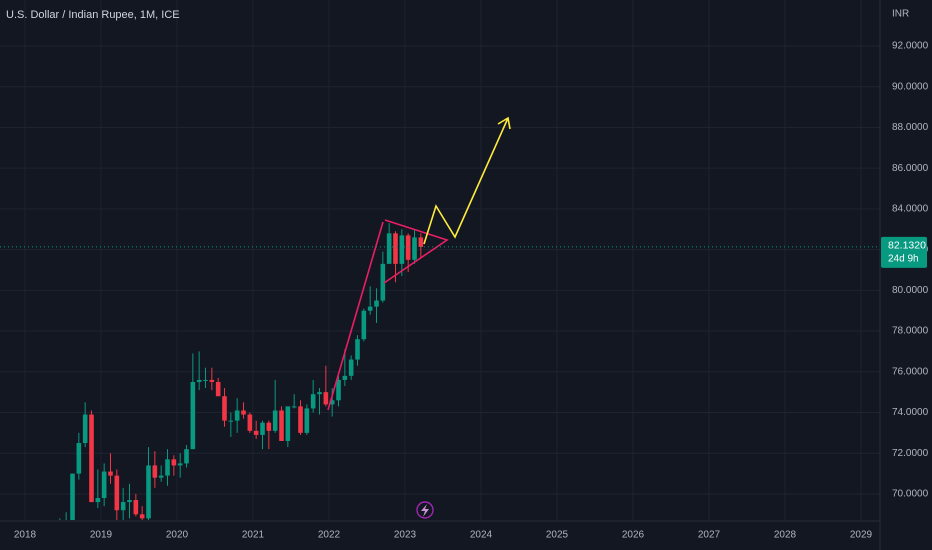 The width and height of the screenshot is (932, 550). Describe the element at coordinates (910, 209) in the screenshot. I see `y-tick-label: 84.0000` at that location.